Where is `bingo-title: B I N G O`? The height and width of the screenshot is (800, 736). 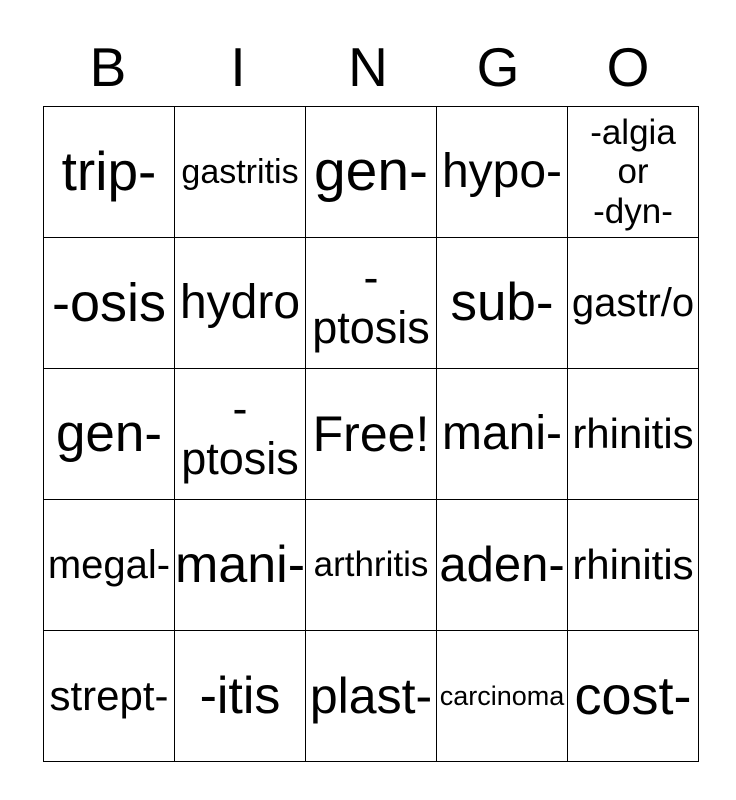
bingo-title: B I N G O is located at coordinates (368, 67).